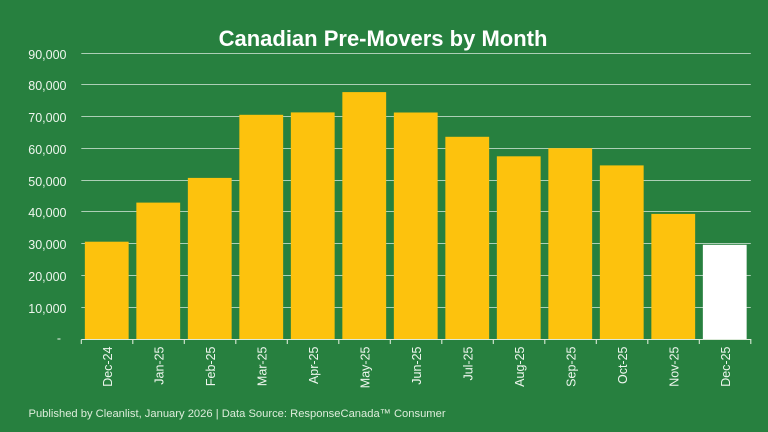 The width and height of the screenshot is (768, 432). What do you see at coordinates (47, 118) in the screenshot?
I see `svg-text: 70,000` at bounding box center [47, 118].